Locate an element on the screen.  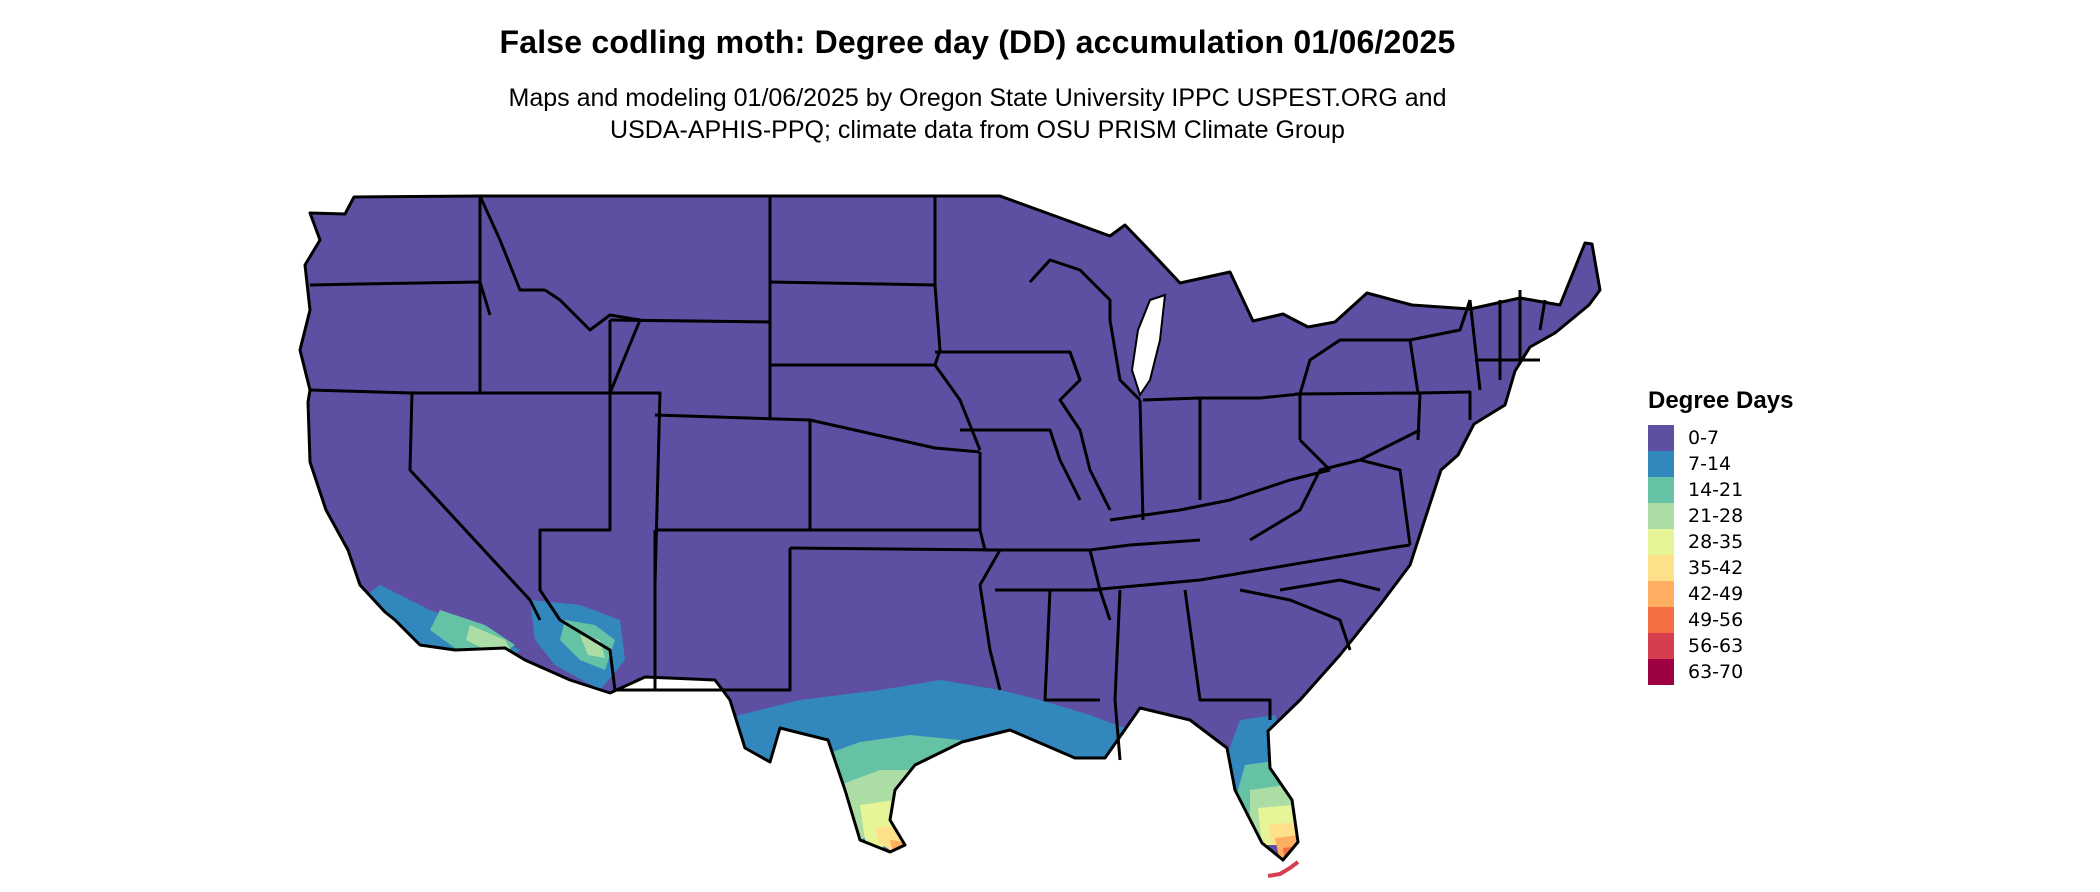
lake-michigan is located at coordinates (1148, 345).